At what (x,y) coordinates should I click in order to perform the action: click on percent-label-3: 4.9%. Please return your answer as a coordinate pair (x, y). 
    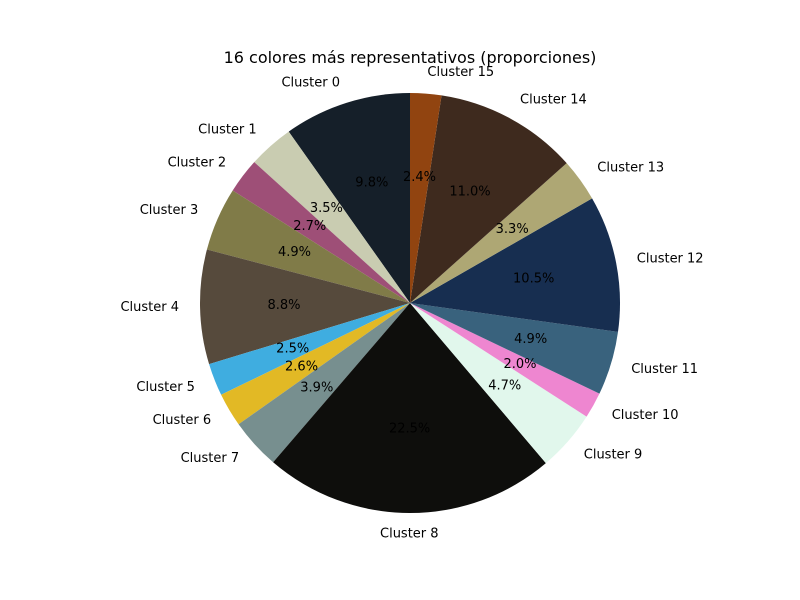
    Looking at the image, I should click on (294, 252).